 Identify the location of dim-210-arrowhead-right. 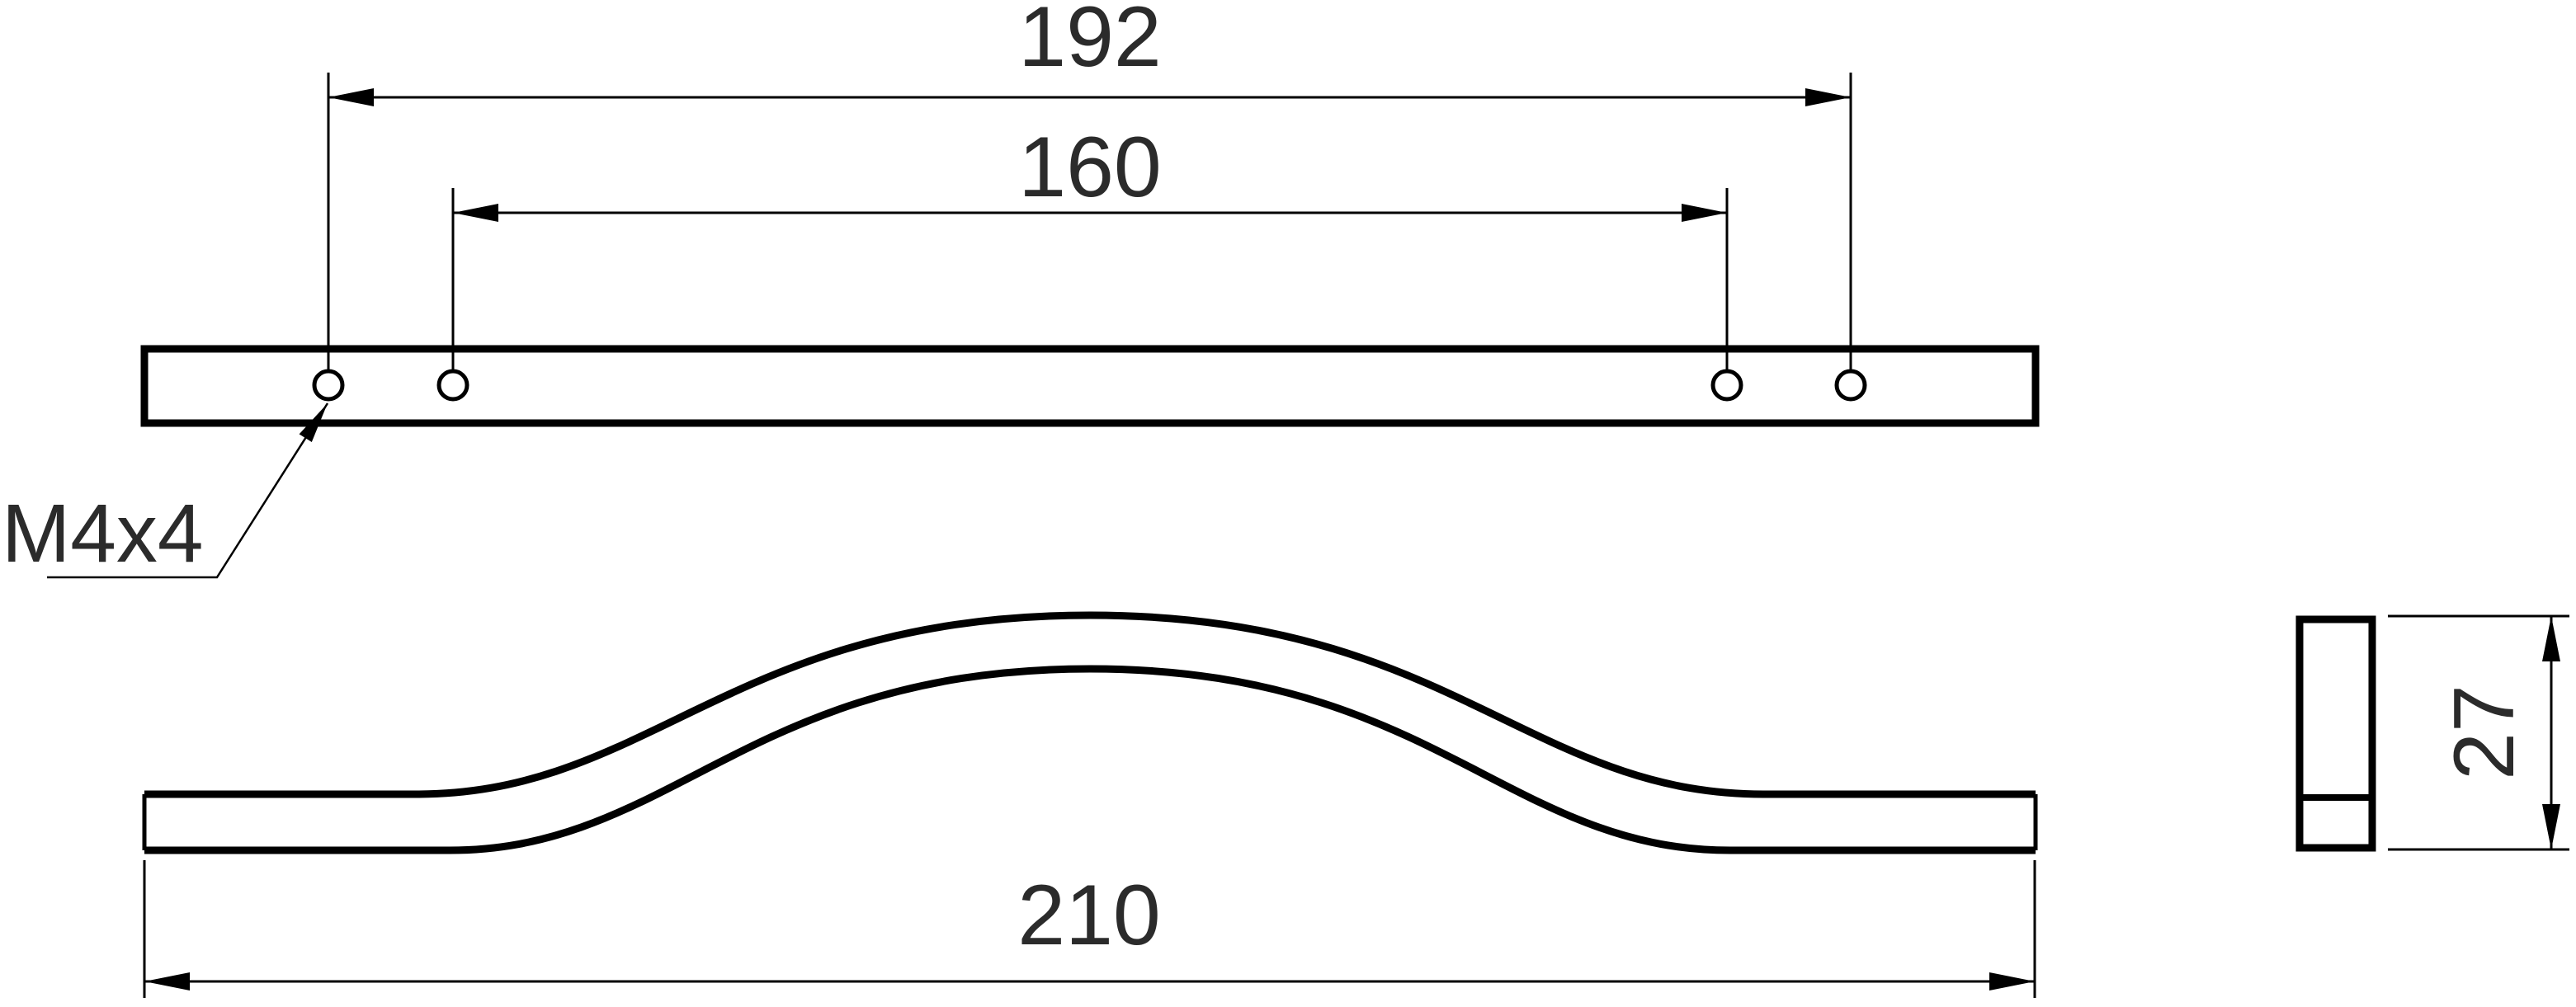
(2012, 982).